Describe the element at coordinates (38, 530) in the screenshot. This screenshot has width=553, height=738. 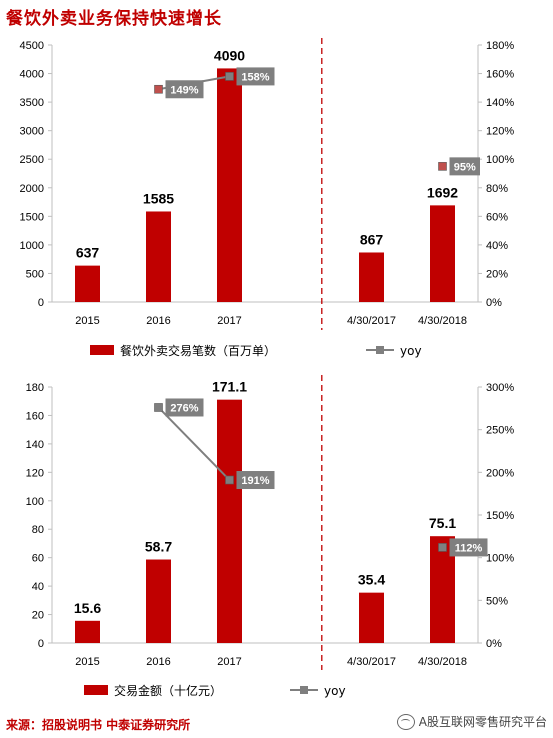
I see `y-left-tick-label: 80` at that location.